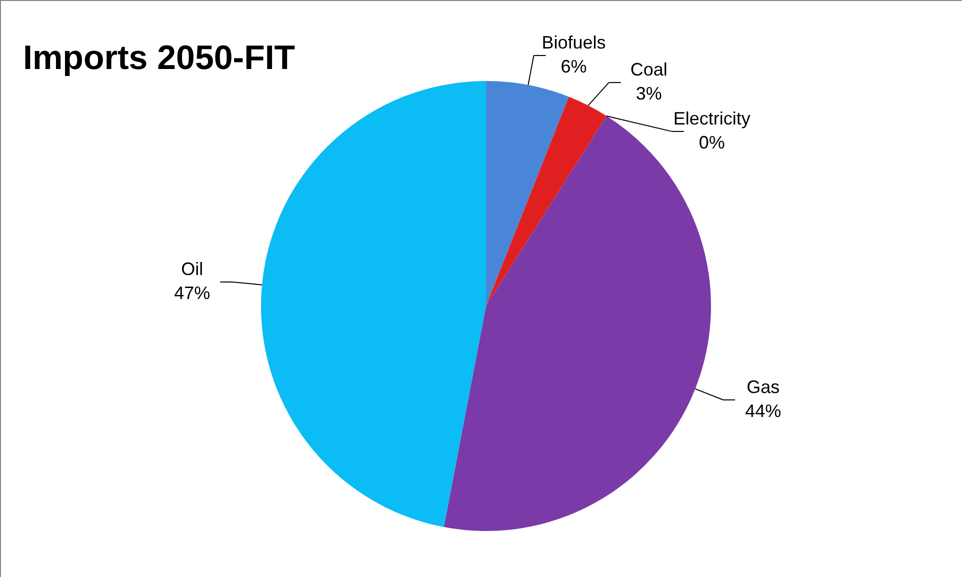  I want to click on data-label: 44%, so click(763, 410).